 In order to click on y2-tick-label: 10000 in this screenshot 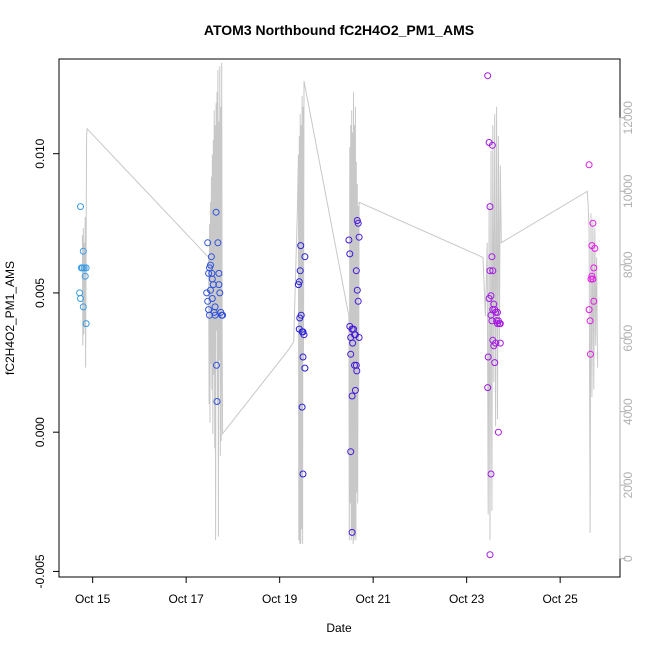, I will do `click(628, 191)`.